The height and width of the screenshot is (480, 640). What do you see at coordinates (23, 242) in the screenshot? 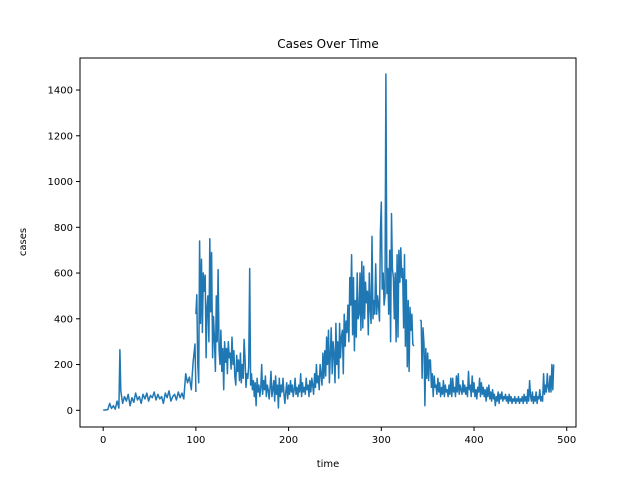
I see `y-axis-label: cases` at bounding box center [23, 242].